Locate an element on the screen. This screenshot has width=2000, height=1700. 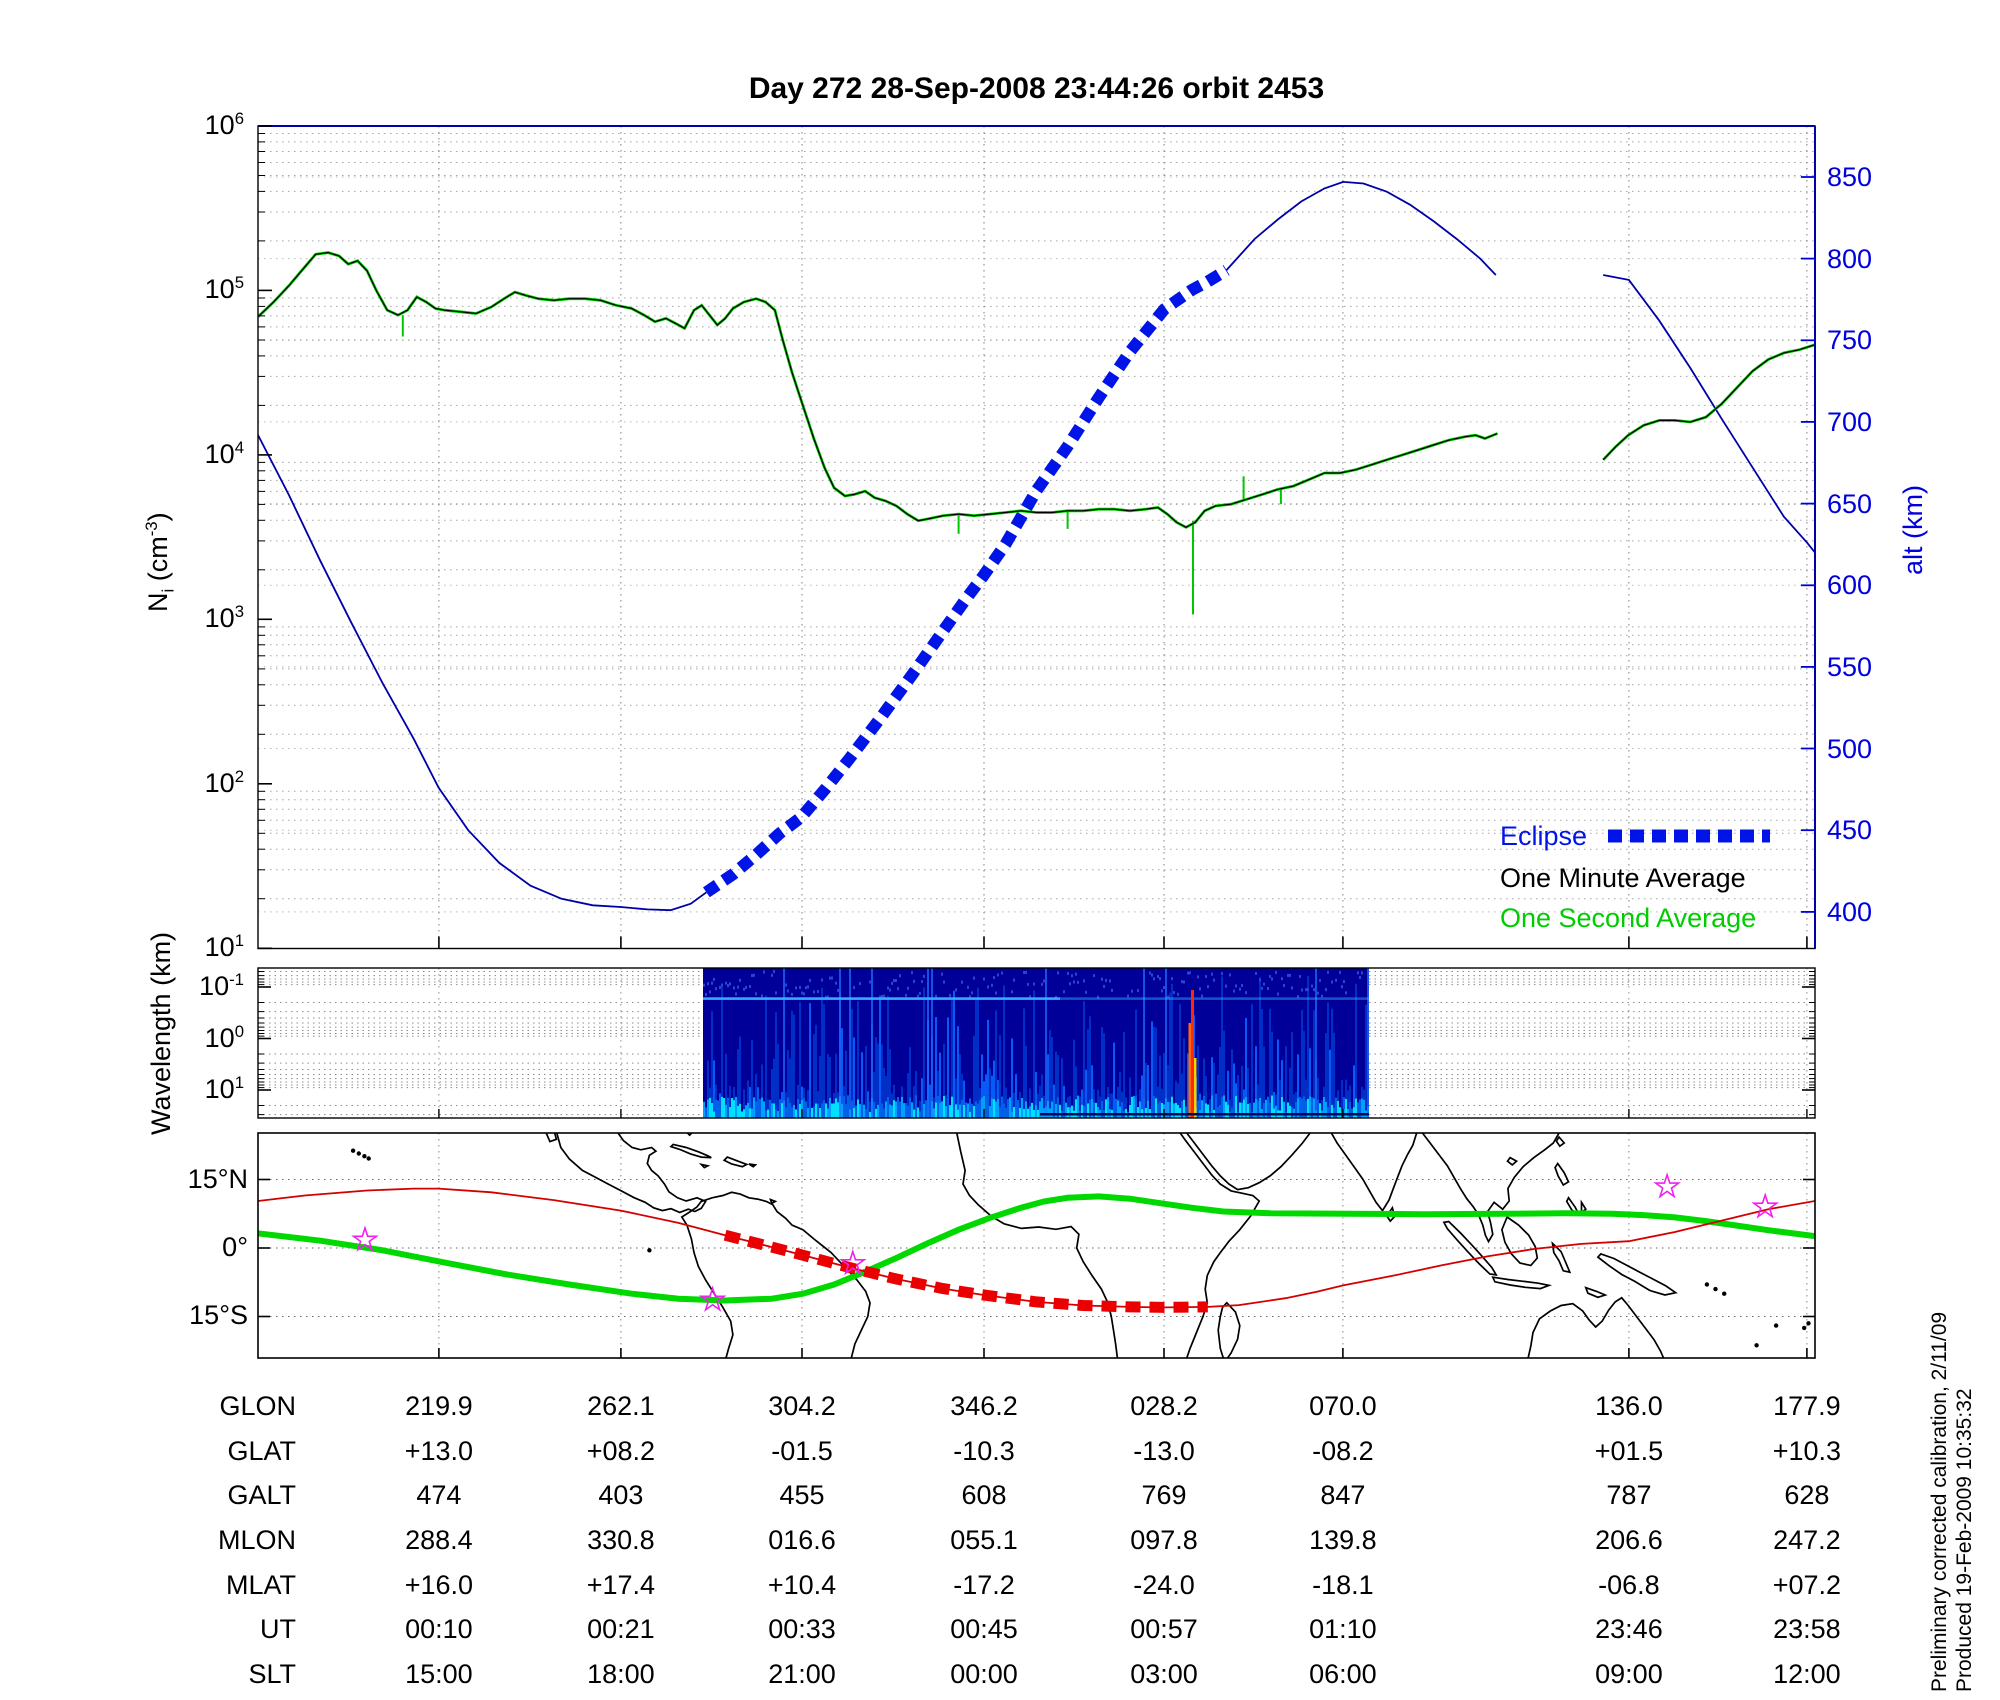
table-cell-glon-3: 304.2 is located at coordinates (802, 1406).